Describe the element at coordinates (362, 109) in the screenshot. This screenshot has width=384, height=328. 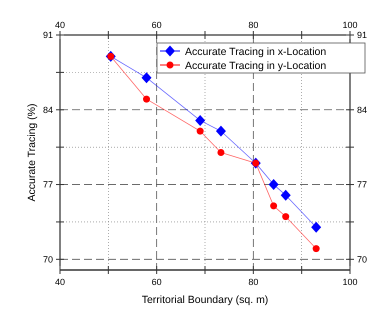
I see `y2-tick-label: 84` at that location.